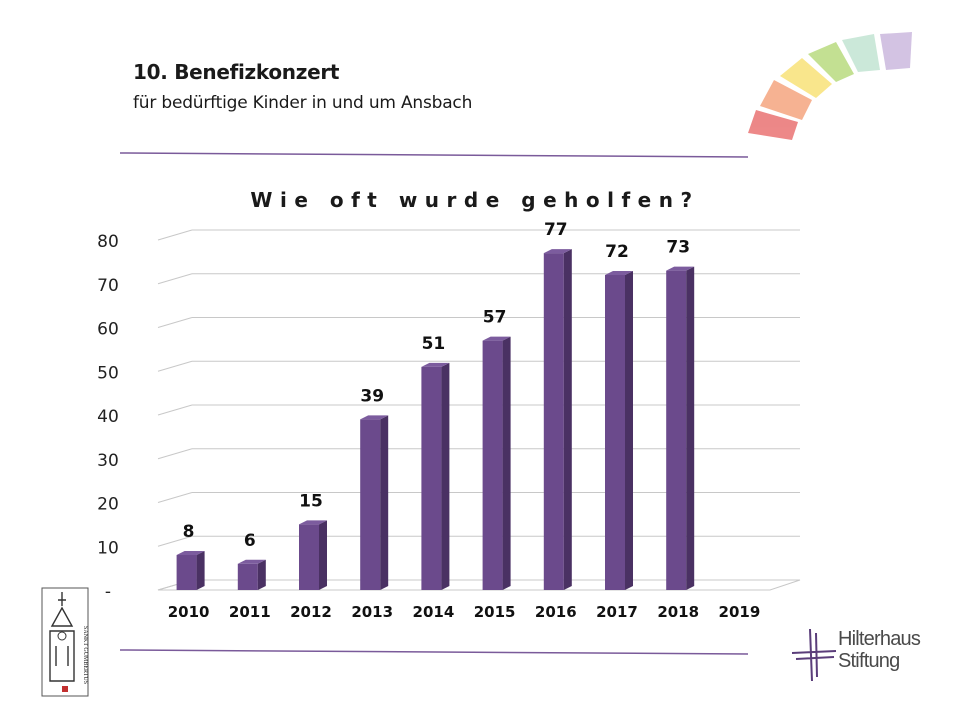 This screenshot has height=720, width=960. Describe the element at coordinates (108, 417) in the screenshot. I see `y-tick-label: 40` at that location.